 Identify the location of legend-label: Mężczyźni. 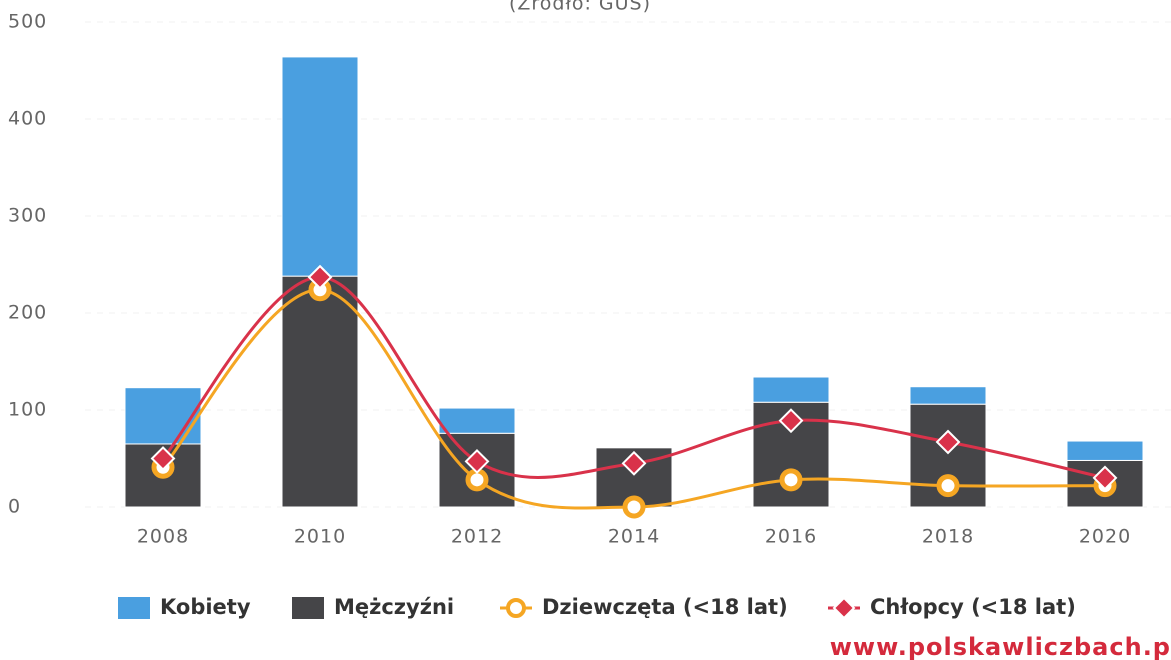
(394, 607).